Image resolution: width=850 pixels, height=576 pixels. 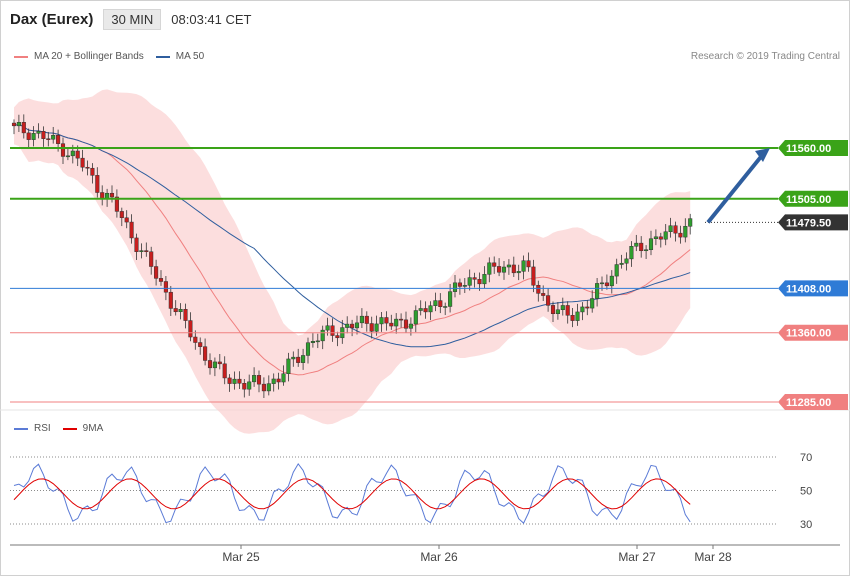 What do you see at coordinates (190, 56) in the screenshot?
I see `ma50-legend-label: MA 50` at bounding box center [190, 56].